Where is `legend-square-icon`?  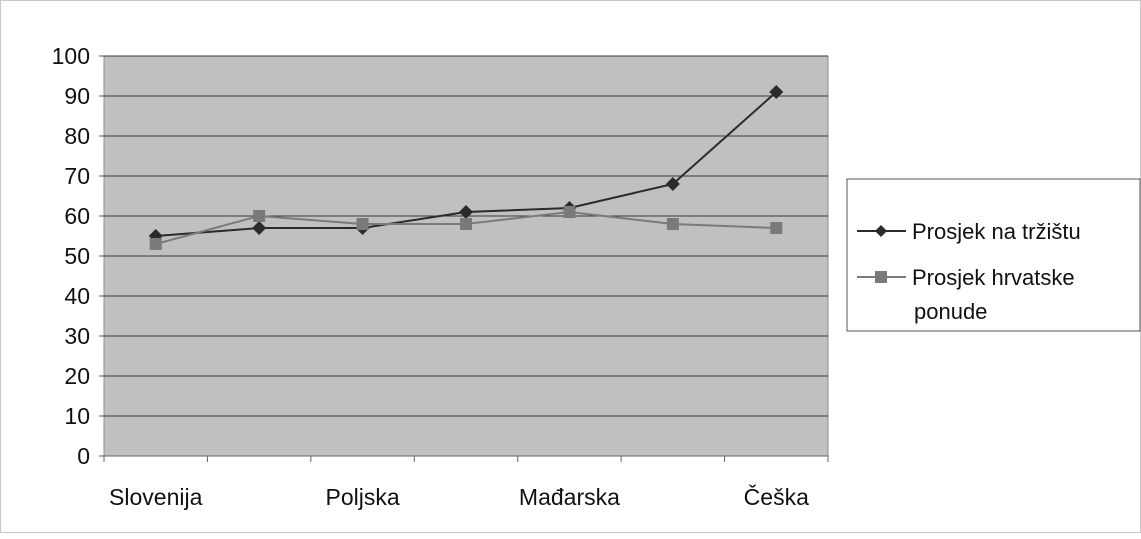 legend-square-icon is located at coordinates (881, 277).